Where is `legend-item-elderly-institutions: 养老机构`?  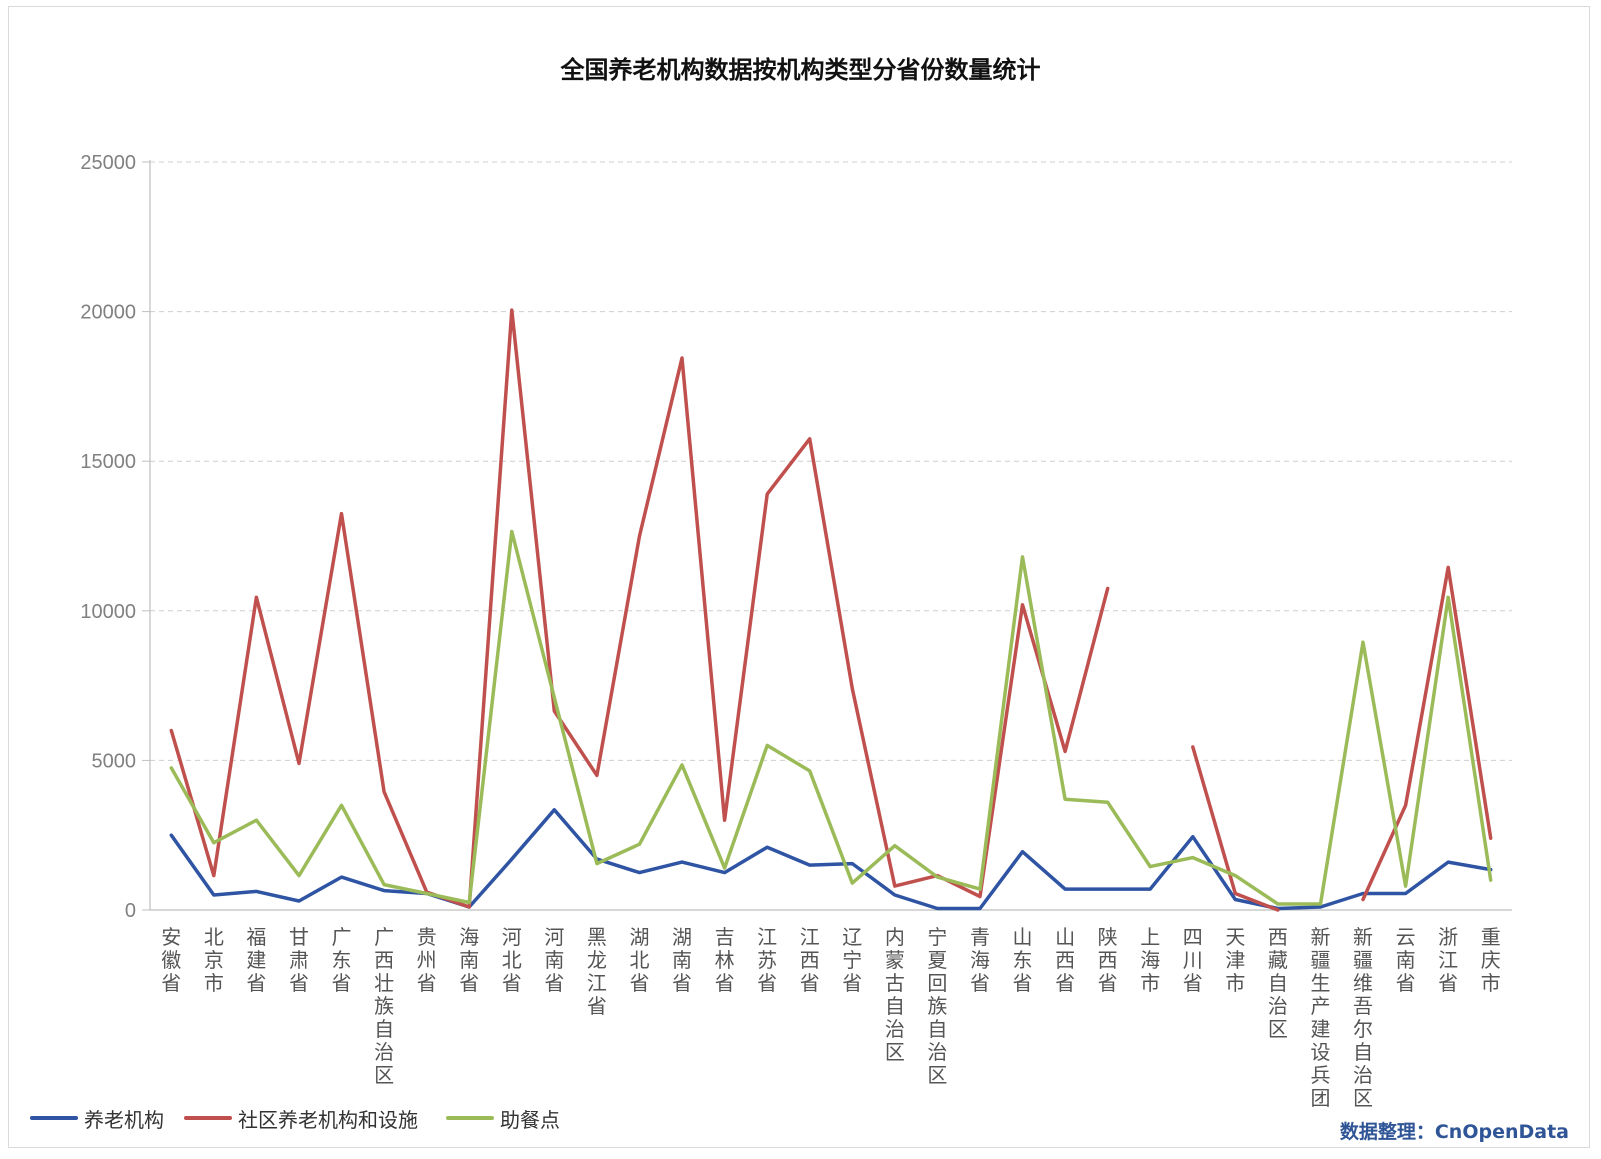 legend-item-elderly-institutions: 养老机构 is located at coordinates (97, 1119).